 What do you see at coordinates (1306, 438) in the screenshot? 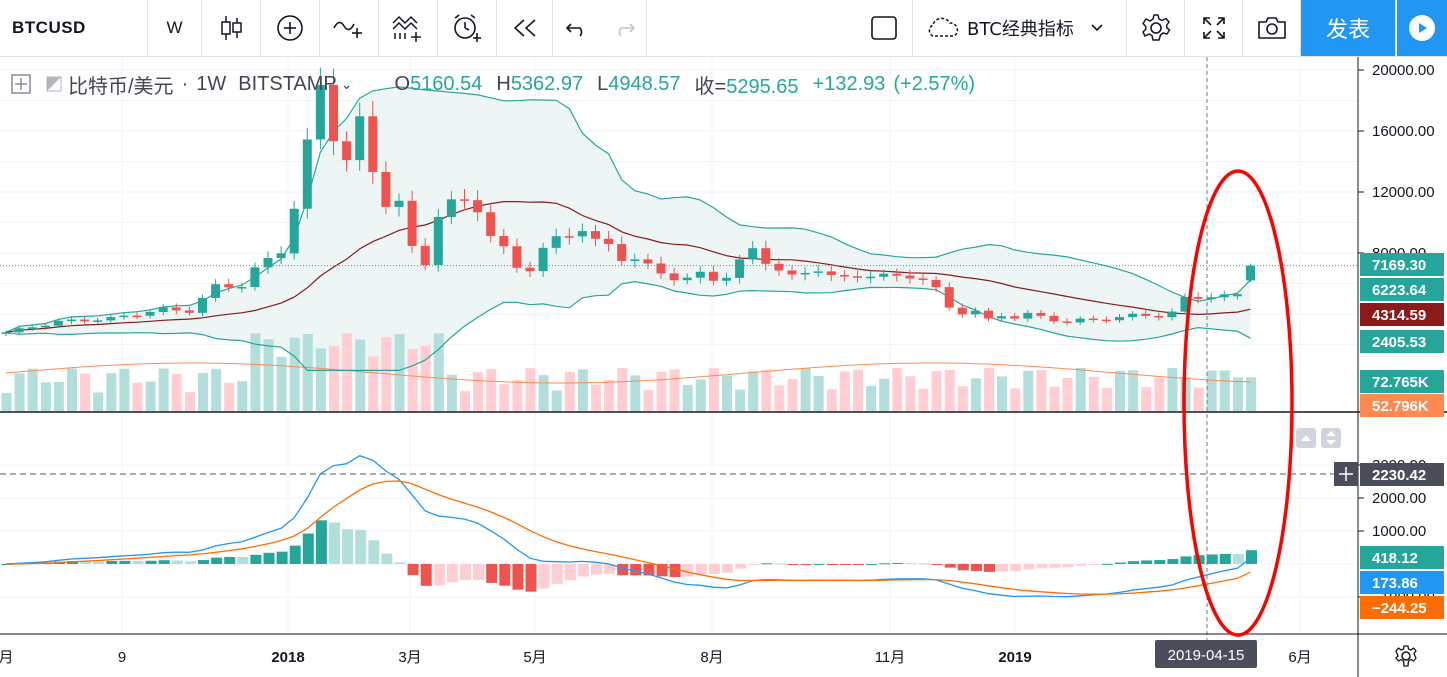
I see `pane-move-up-button` at bounding box center [1306, 438].